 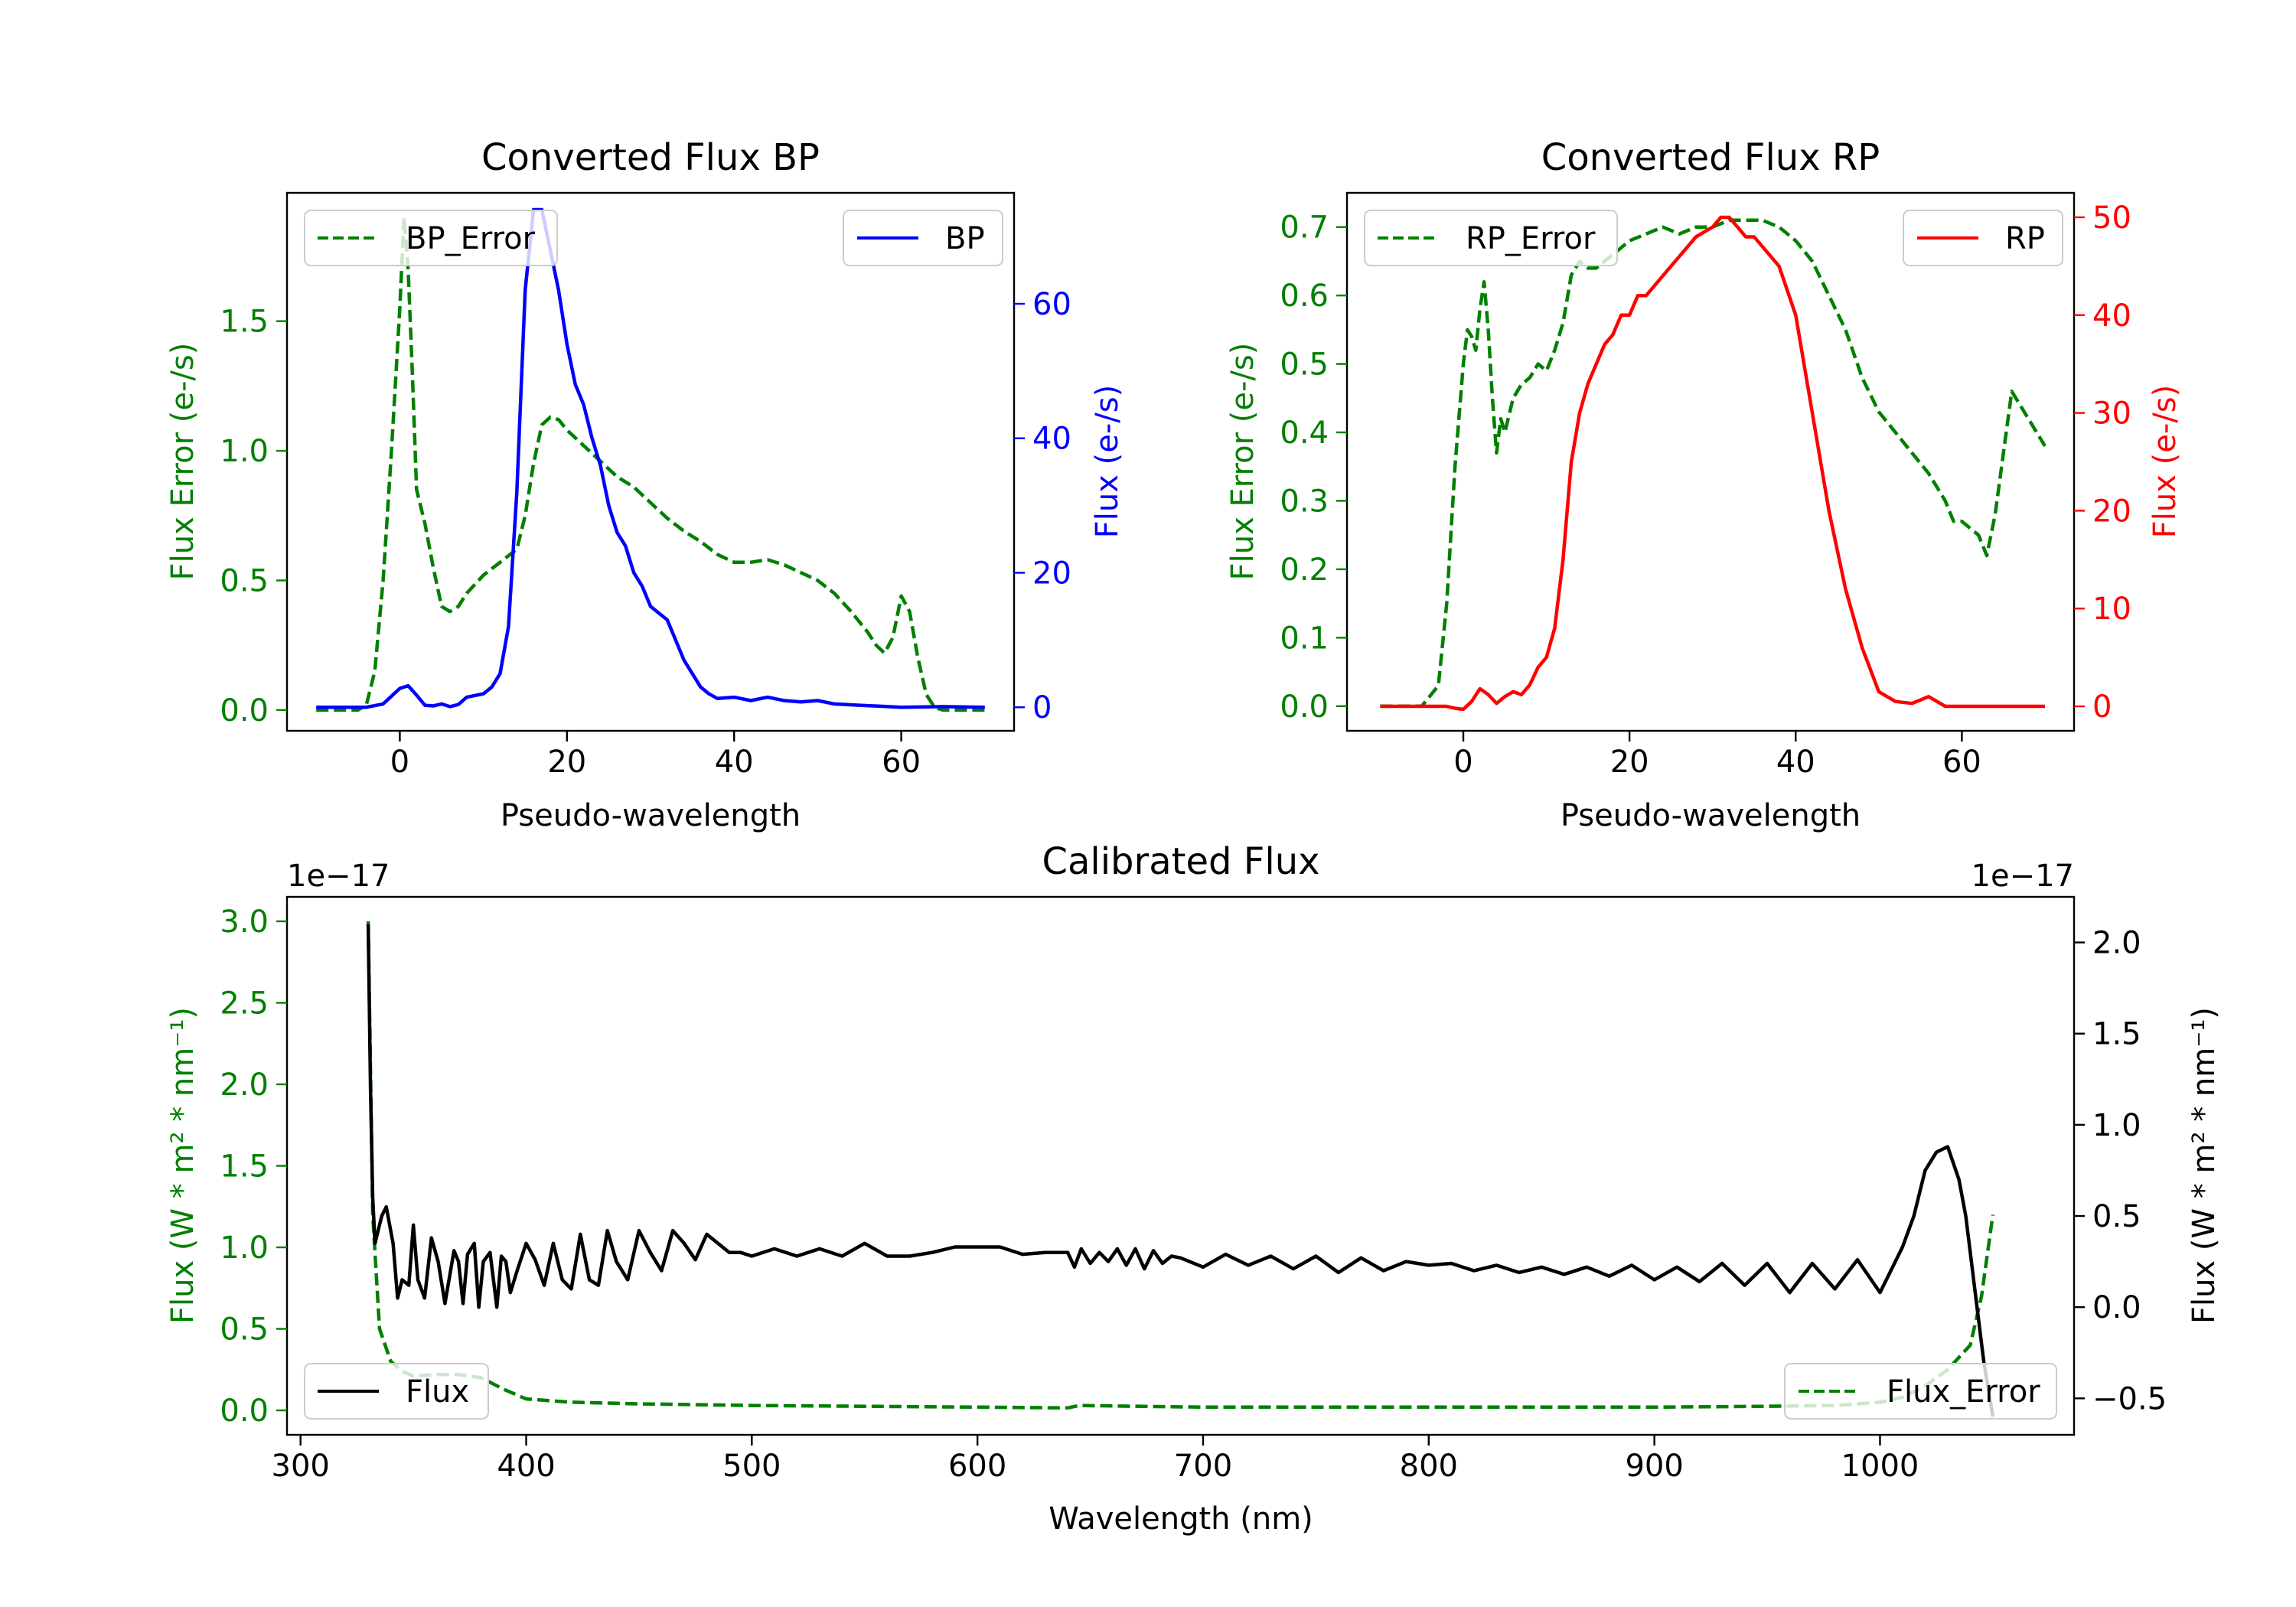 I want to click on legend-label-bp: BP, so click(x=965, y=239).